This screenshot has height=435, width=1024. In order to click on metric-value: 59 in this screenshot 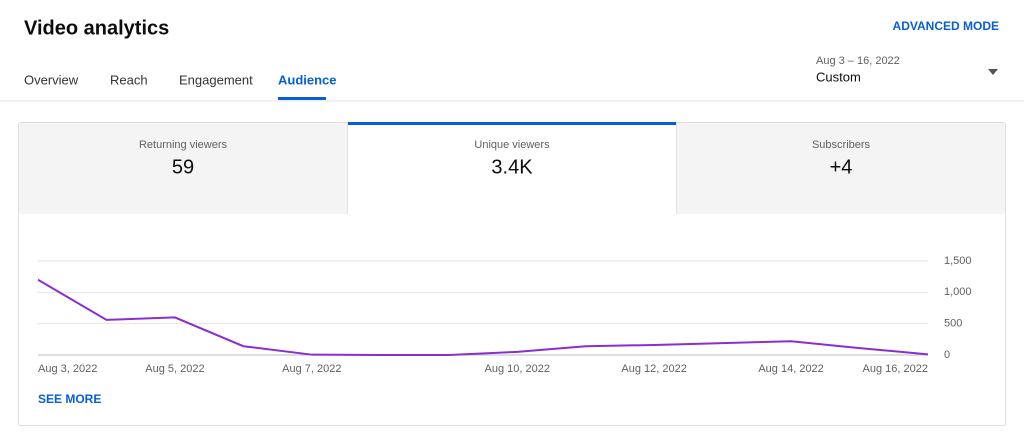, I will do `click(183, 167)`.